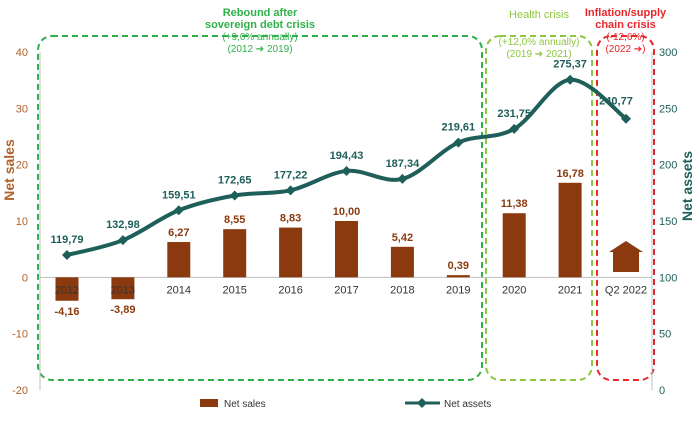 Image resolution: width=700 pixels, height=433 pixels. Describe the element at coordinates (22, 166) in the screenshot. I see `left-tick-label: 20` at that location.